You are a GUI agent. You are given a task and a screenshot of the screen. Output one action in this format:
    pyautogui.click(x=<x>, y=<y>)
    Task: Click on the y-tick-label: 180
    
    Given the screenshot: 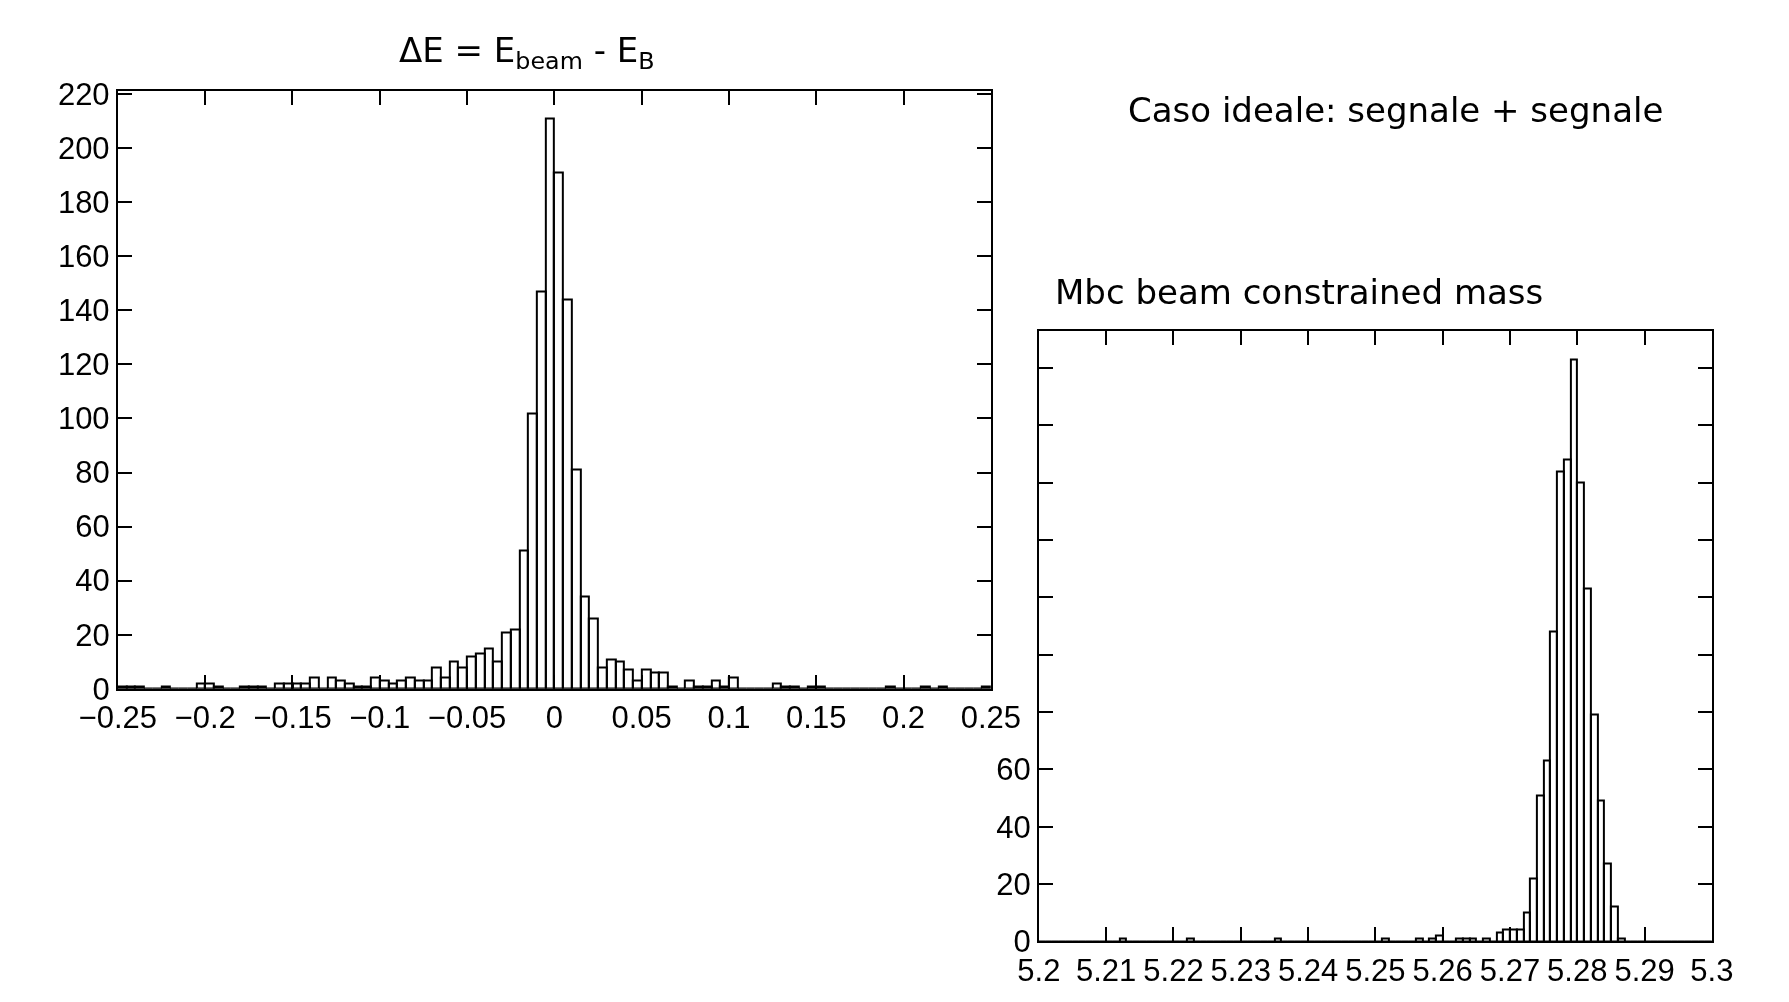 What is the action you would take?
    pyautogui.click(x=83, y=203)
    